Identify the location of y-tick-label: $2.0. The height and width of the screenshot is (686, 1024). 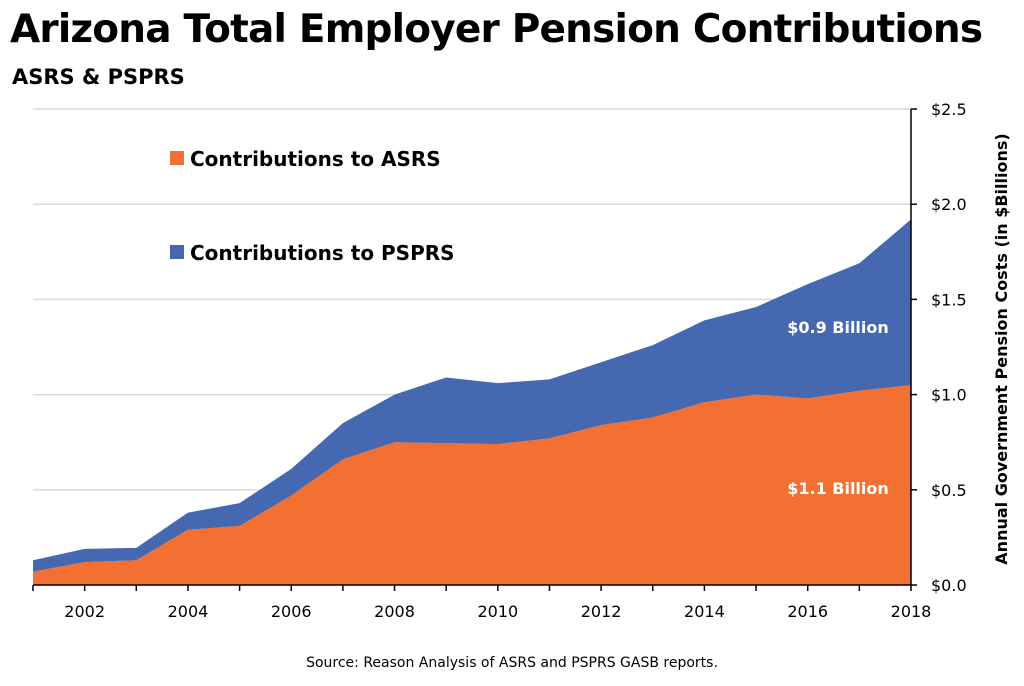
(949, 204).